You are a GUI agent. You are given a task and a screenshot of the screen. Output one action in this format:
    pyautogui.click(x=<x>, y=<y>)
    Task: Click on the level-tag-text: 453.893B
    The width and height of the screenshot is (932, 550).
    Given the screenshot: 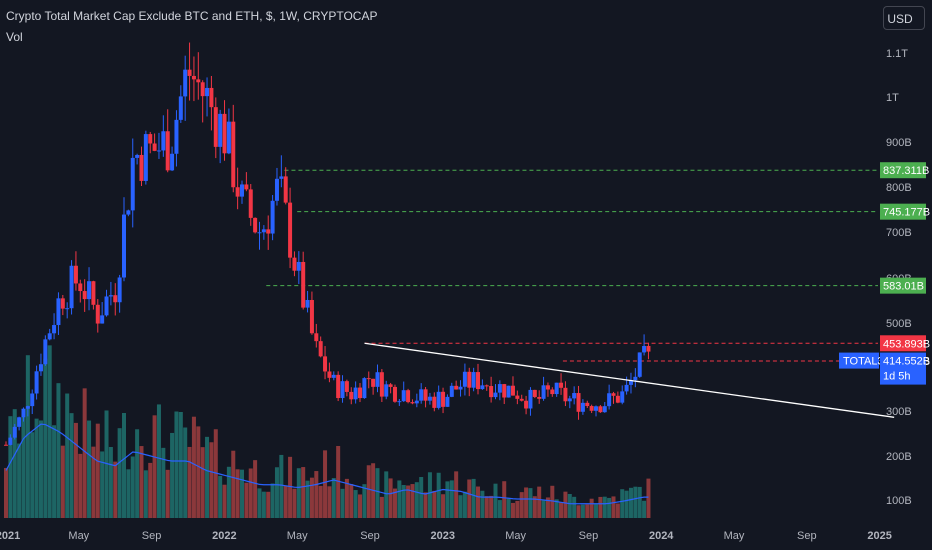 What is the action you would take?
    pyautogui.click(x=906, y=344)
    